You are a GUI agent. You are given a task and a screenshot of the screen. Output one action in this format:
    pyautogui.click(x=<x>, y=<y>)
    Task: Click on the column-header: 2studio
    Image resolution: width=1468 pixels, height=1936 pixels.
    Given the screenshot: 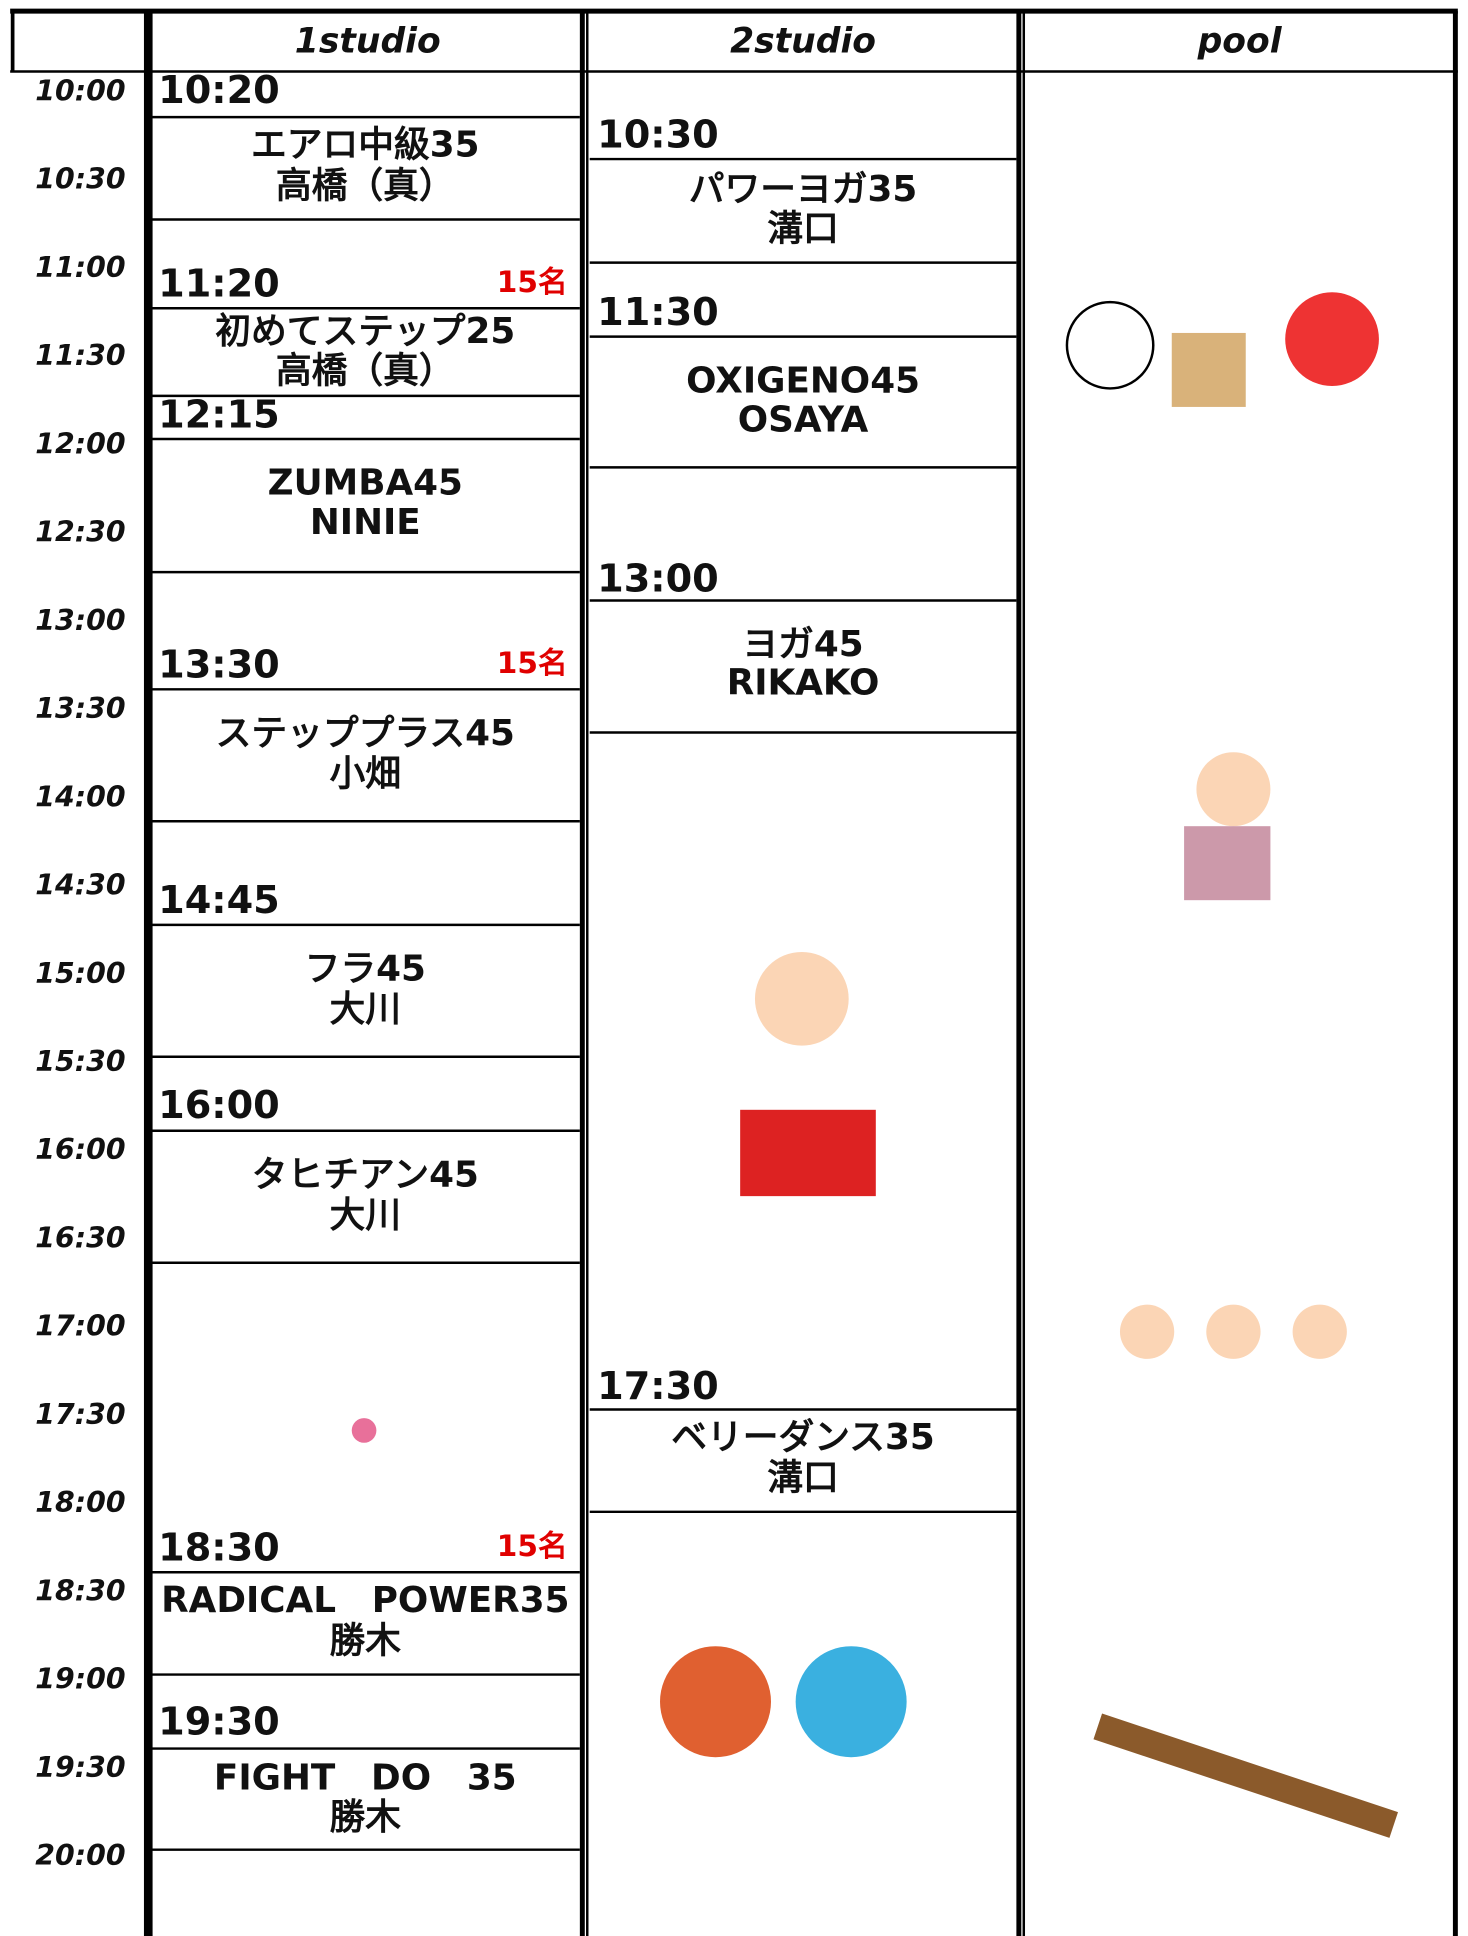 What is the action you would take?
    pyautogui.click(x=803, y=42)
    